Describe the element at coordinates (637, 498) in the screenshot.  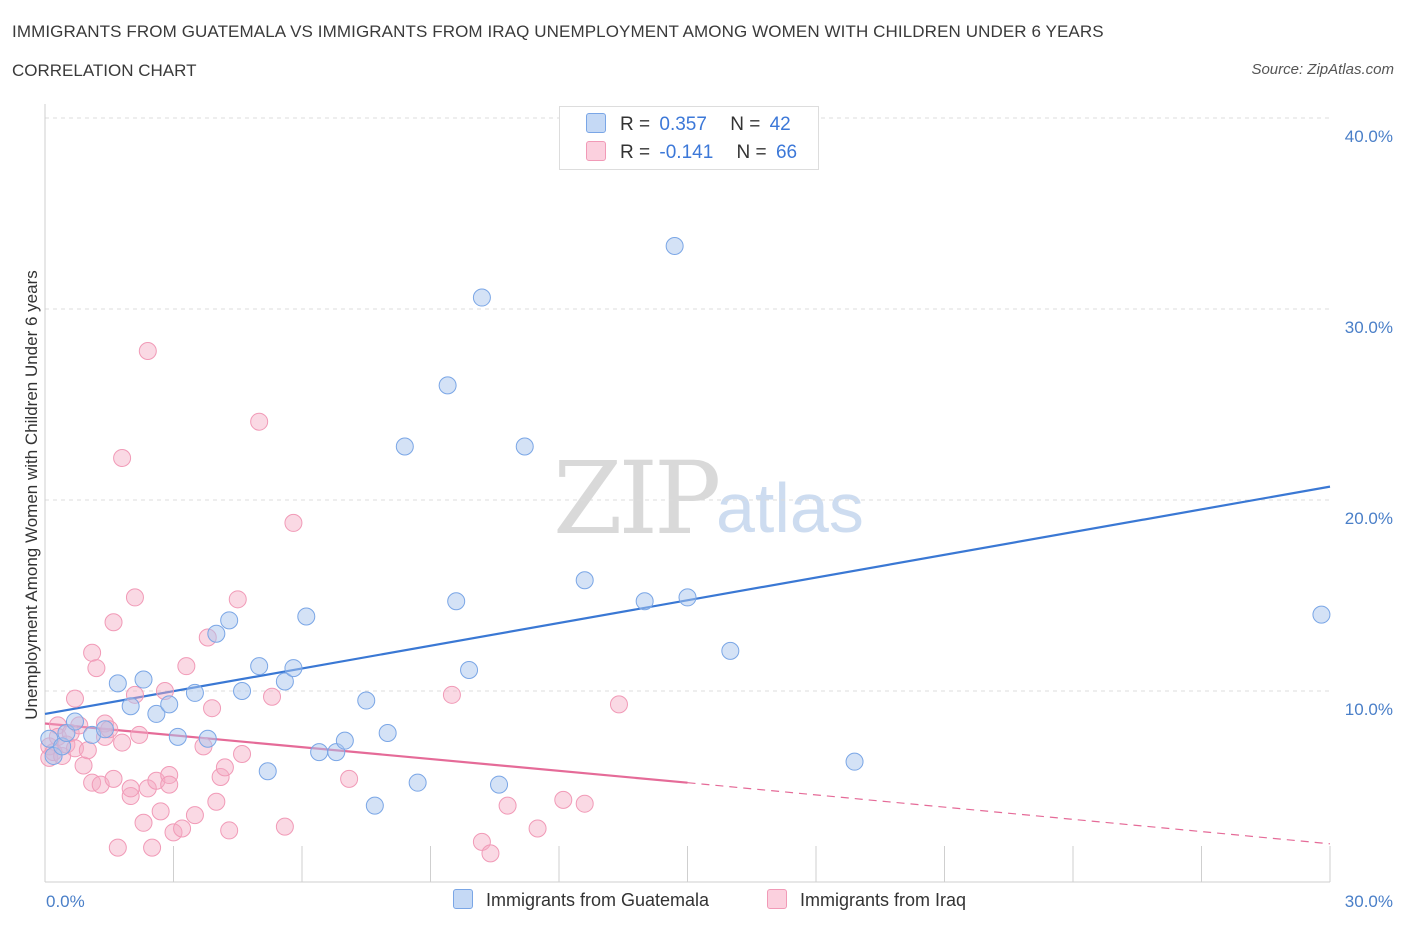
I see `watermark-zip: ZIP` at that location.